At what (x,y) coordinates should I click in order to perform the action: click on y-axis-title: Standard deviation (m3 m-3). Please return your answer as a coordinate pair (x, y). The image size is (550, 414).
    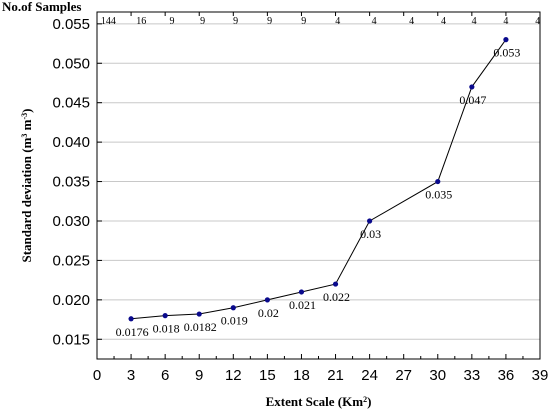
    Looking at the image, I should click on (26, 185).